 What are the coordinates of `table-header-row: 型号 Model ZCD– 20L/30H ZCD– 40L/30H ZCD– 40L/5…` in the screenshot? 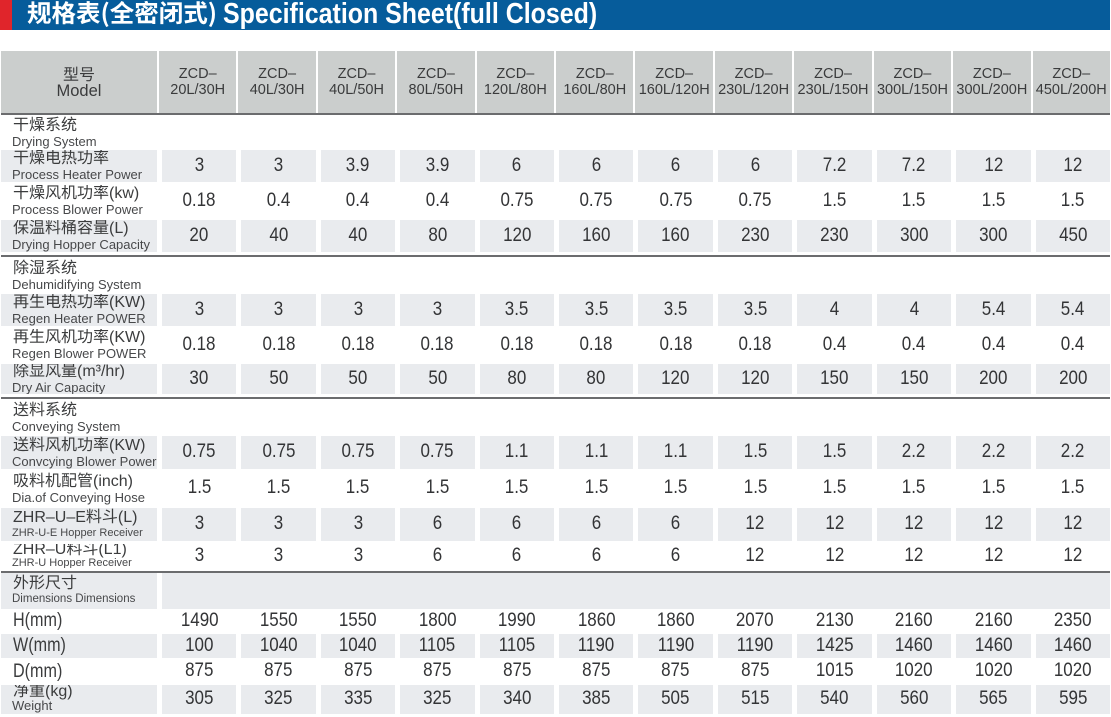 It's located at (555, 83).